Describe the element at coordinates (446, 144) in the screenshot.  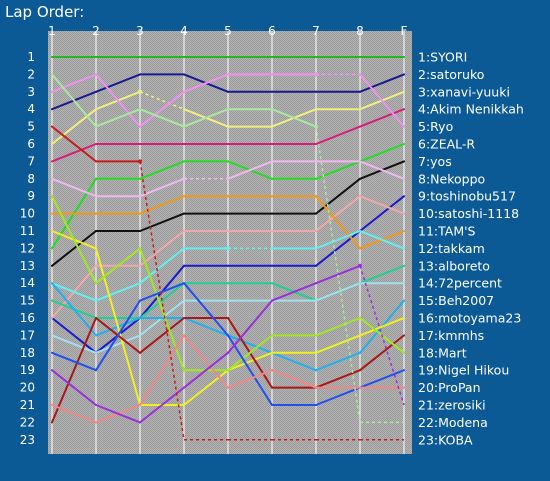
I see `finish-label: 6:ZEAL-R` at that location.